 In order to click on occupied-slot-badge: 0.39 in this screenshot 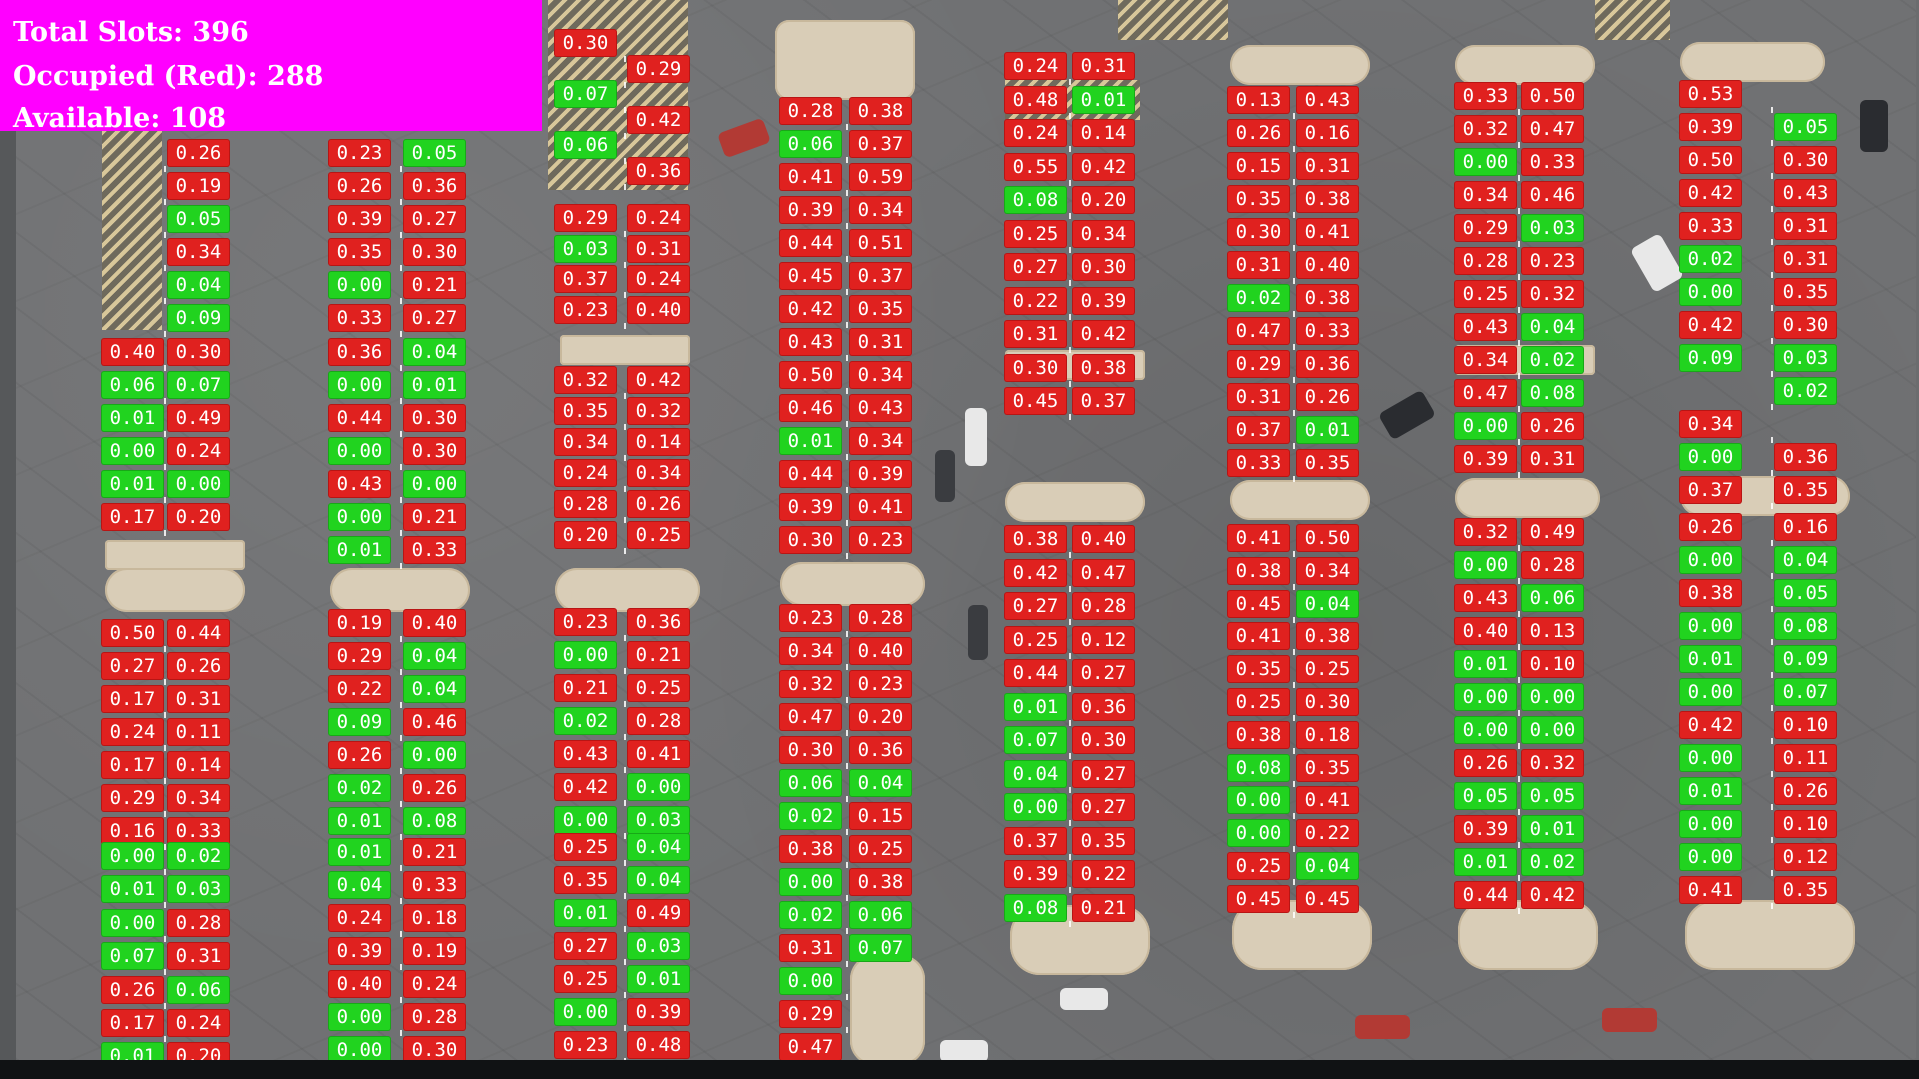, I will do `click(810, 507)`.